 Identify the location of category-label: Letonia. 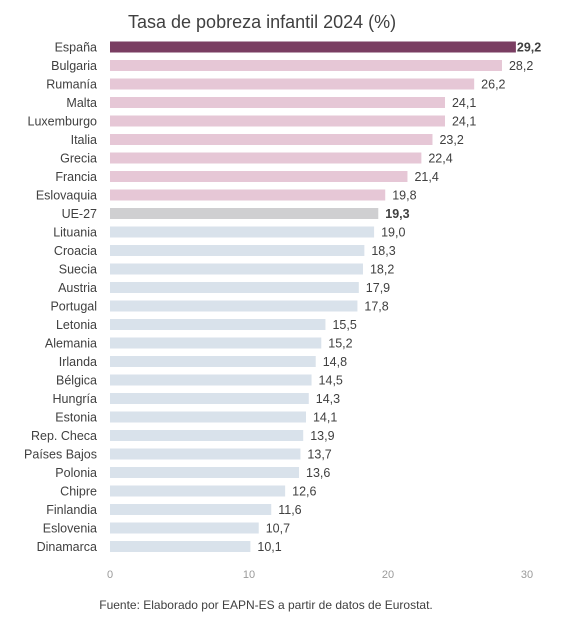
(76, 325).